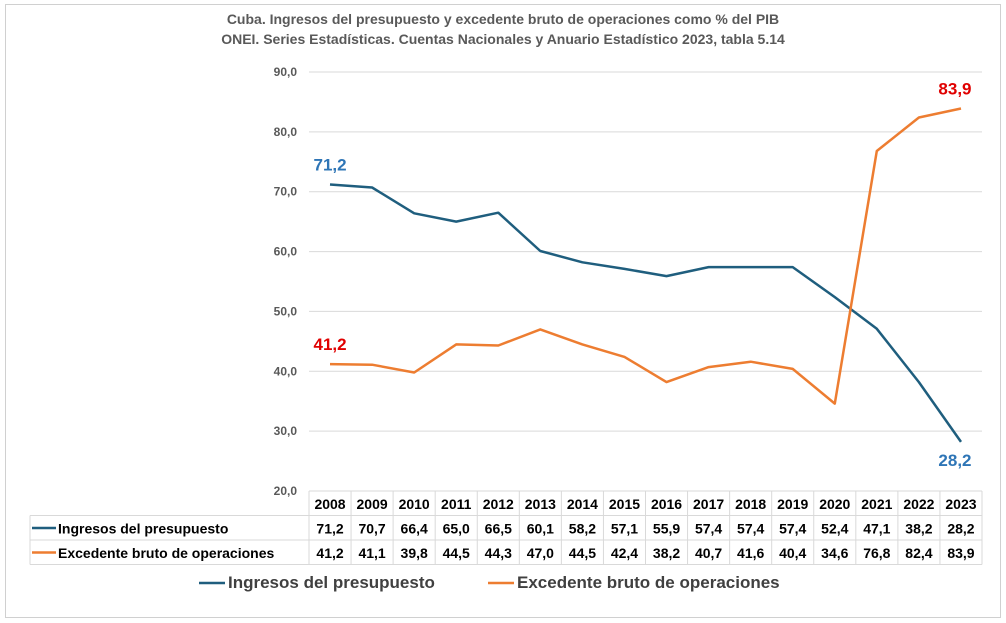  I want to click on table-series-name: Ingresos del presupuesto, so click(143, 529).